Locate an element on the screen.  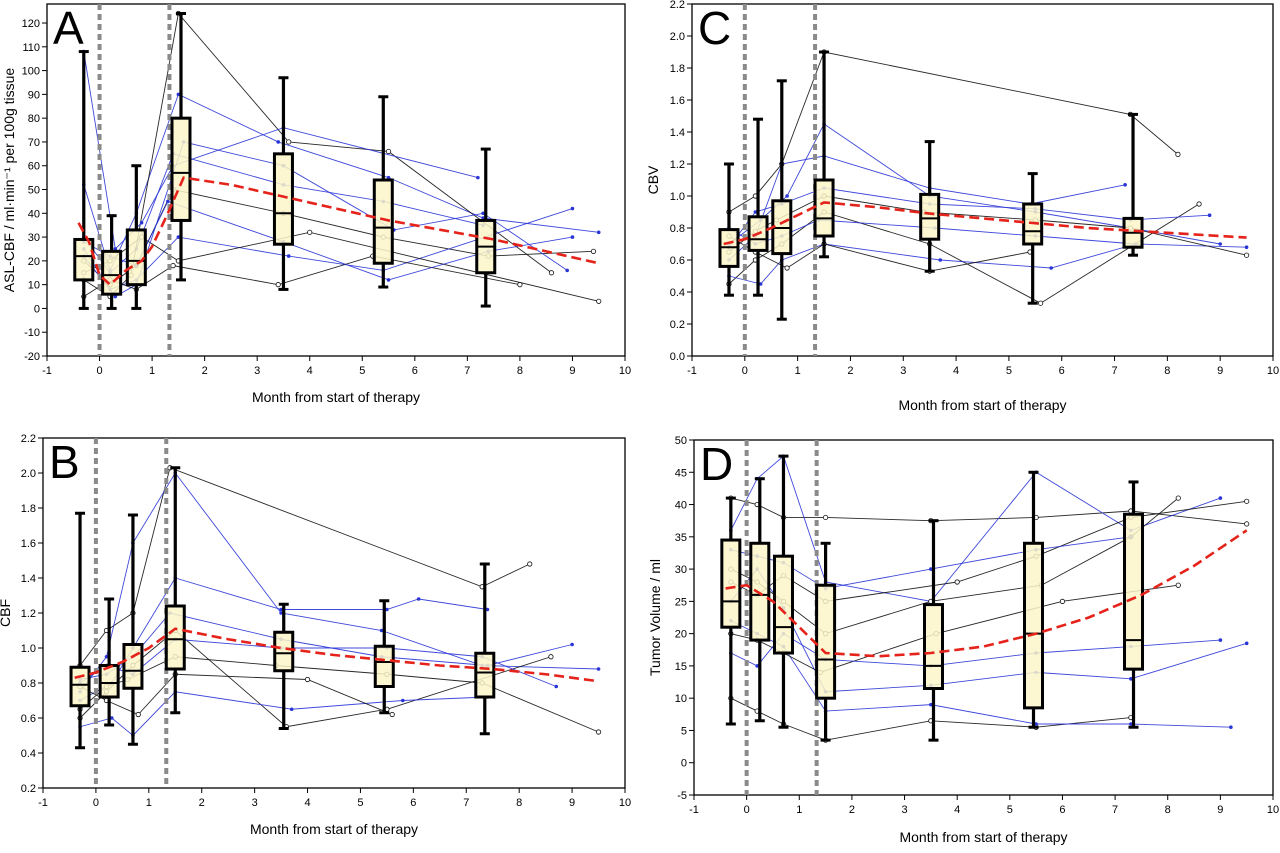
y-tick-label: 0.0 is located at coordinates (677, 357).